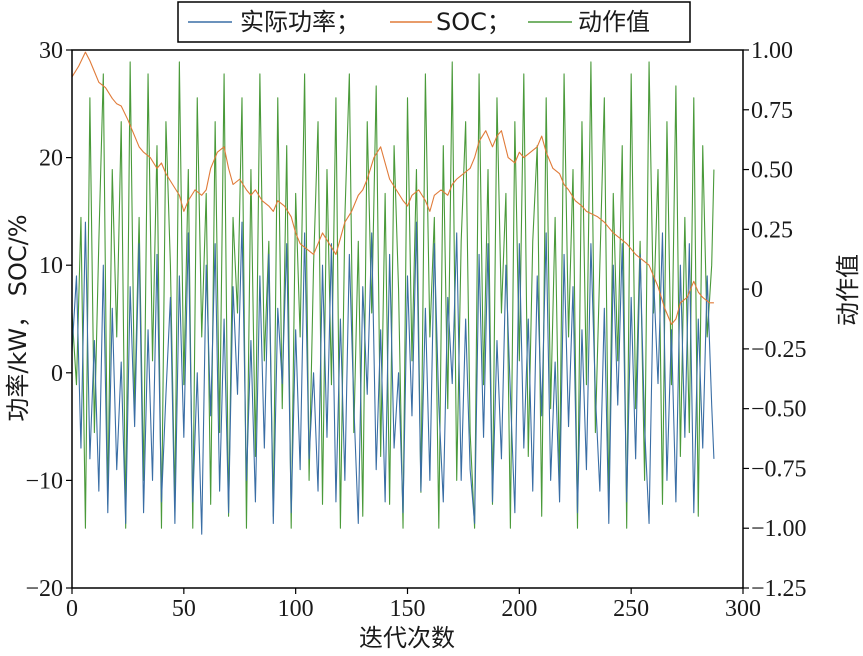  I want to click on x-tick-label: 200, so click(519, 609).